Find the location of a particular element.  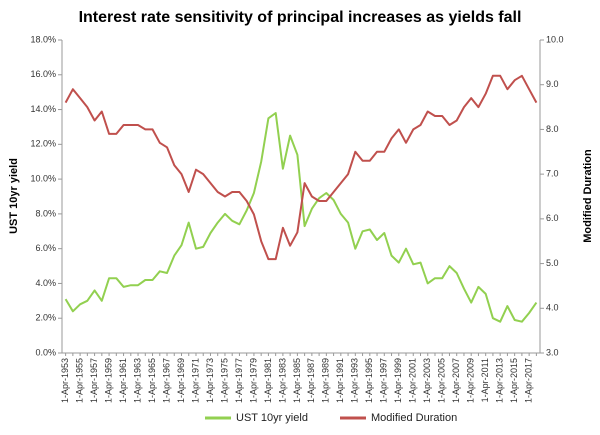

y-tick-label: 12.0% is located at coordinates (43, 144).